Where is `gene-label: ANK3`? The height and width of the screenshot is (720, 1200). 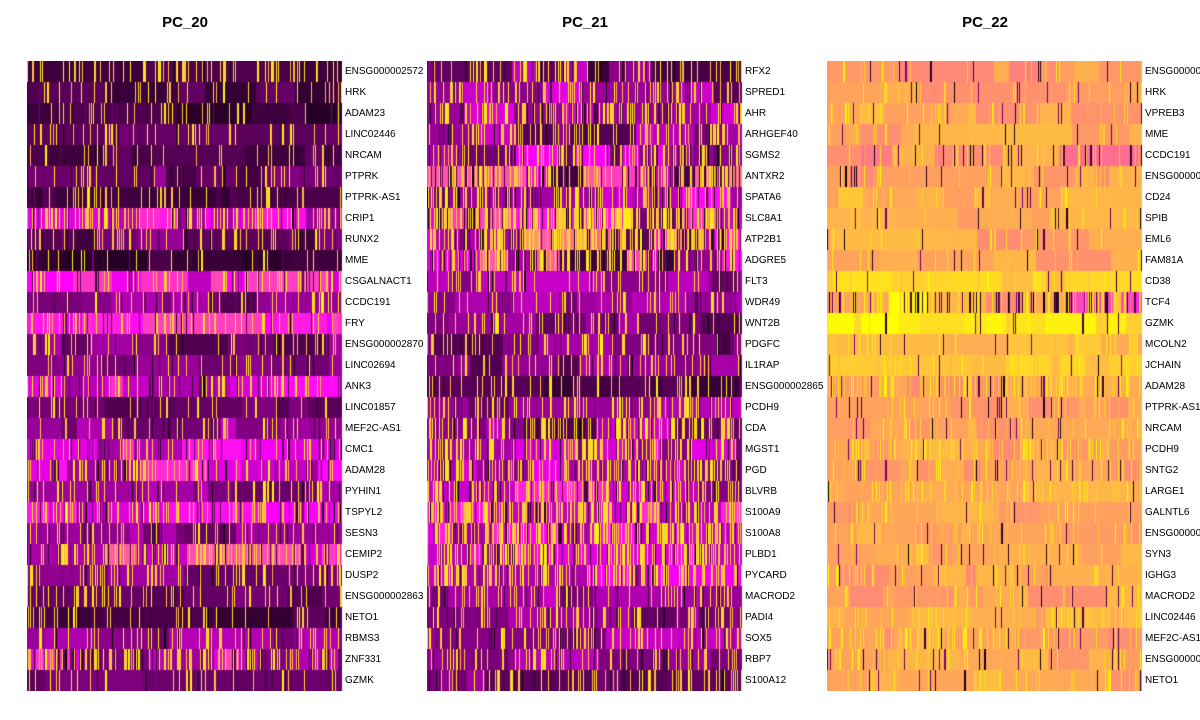
gene-label: ANK3 is located at coordinates (358, 386).